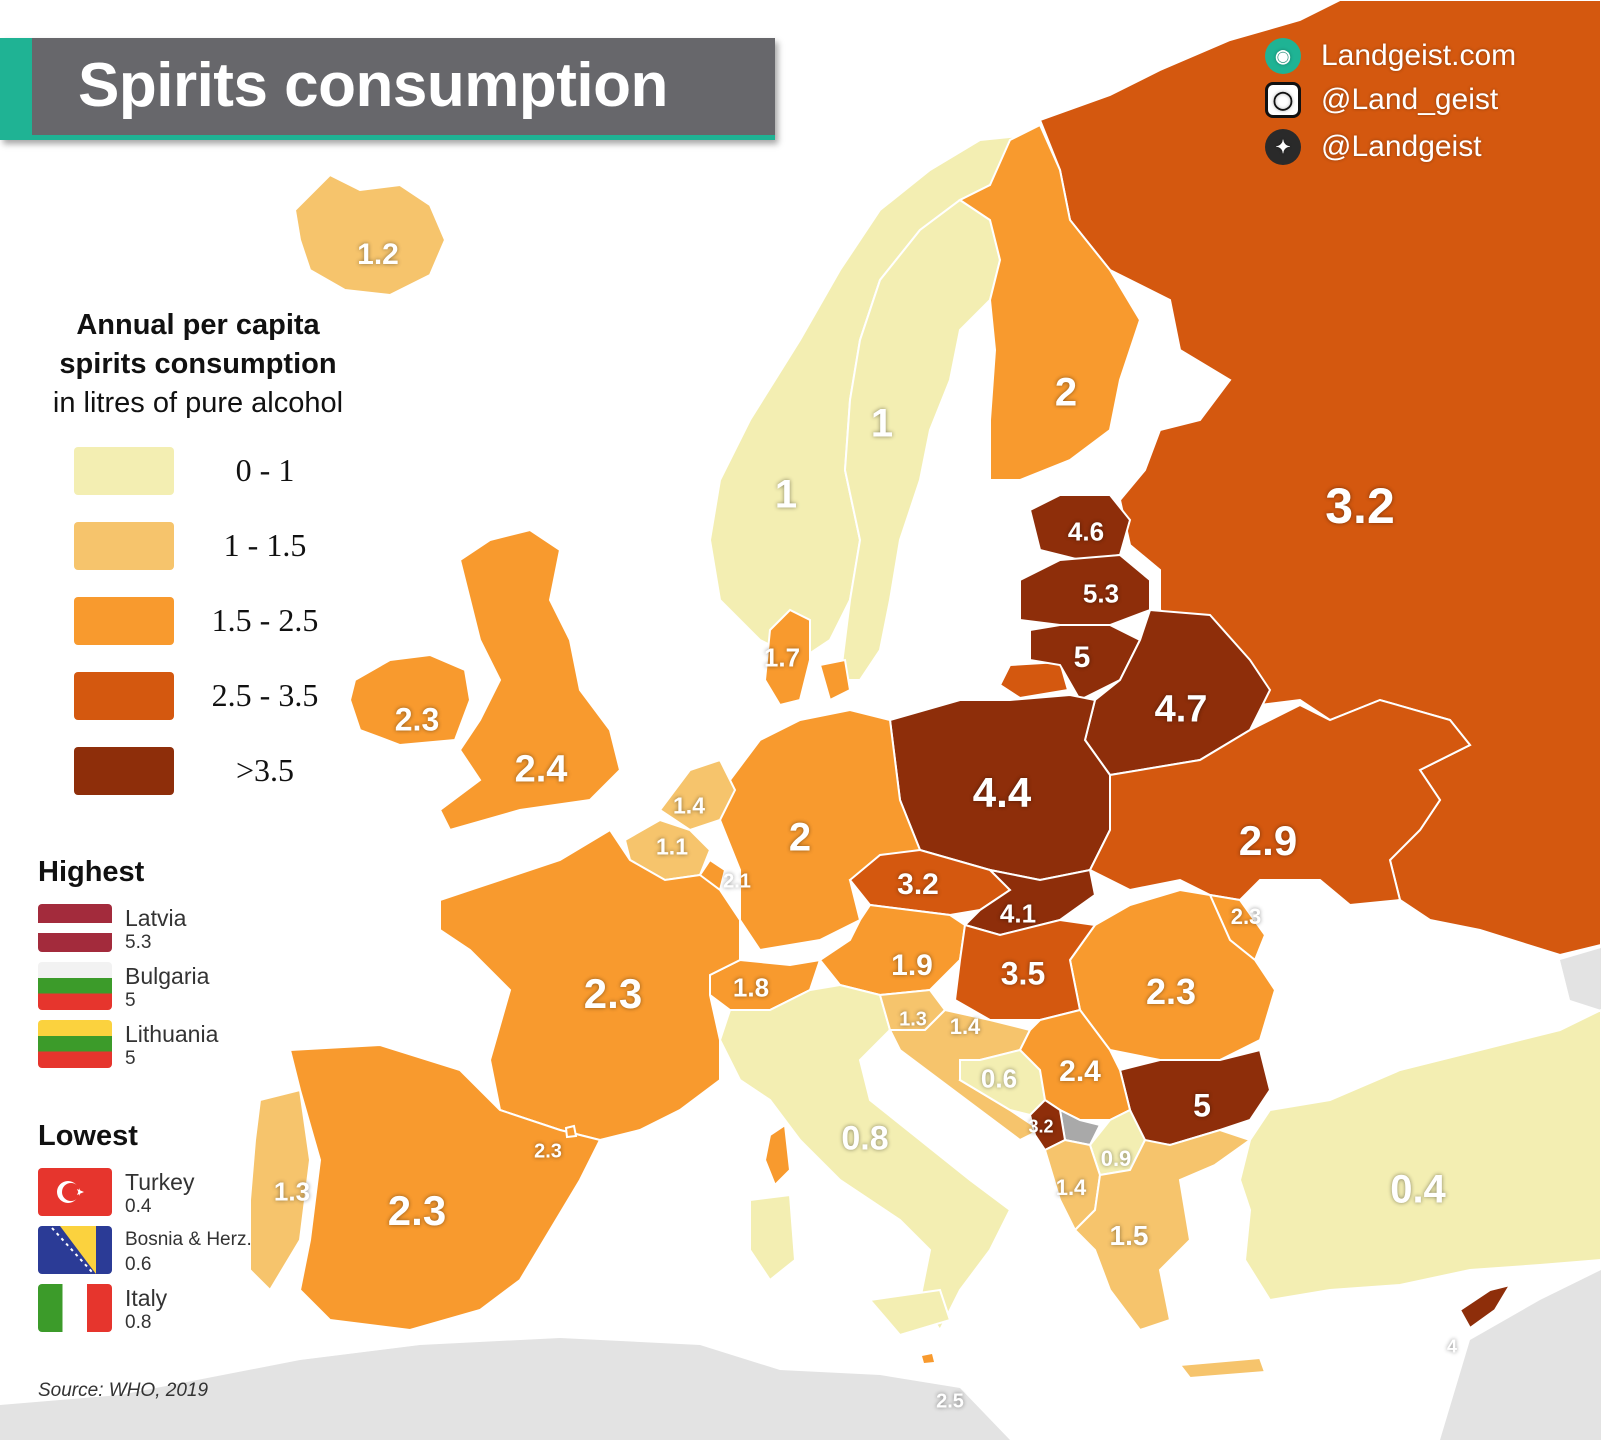 Image resolution: width=1601 pixels, height=1440 pixels. Describe the element at coordinates (198, 325) in the screenshot. I see `legend-title-line-1: Annual per capita` at that location.